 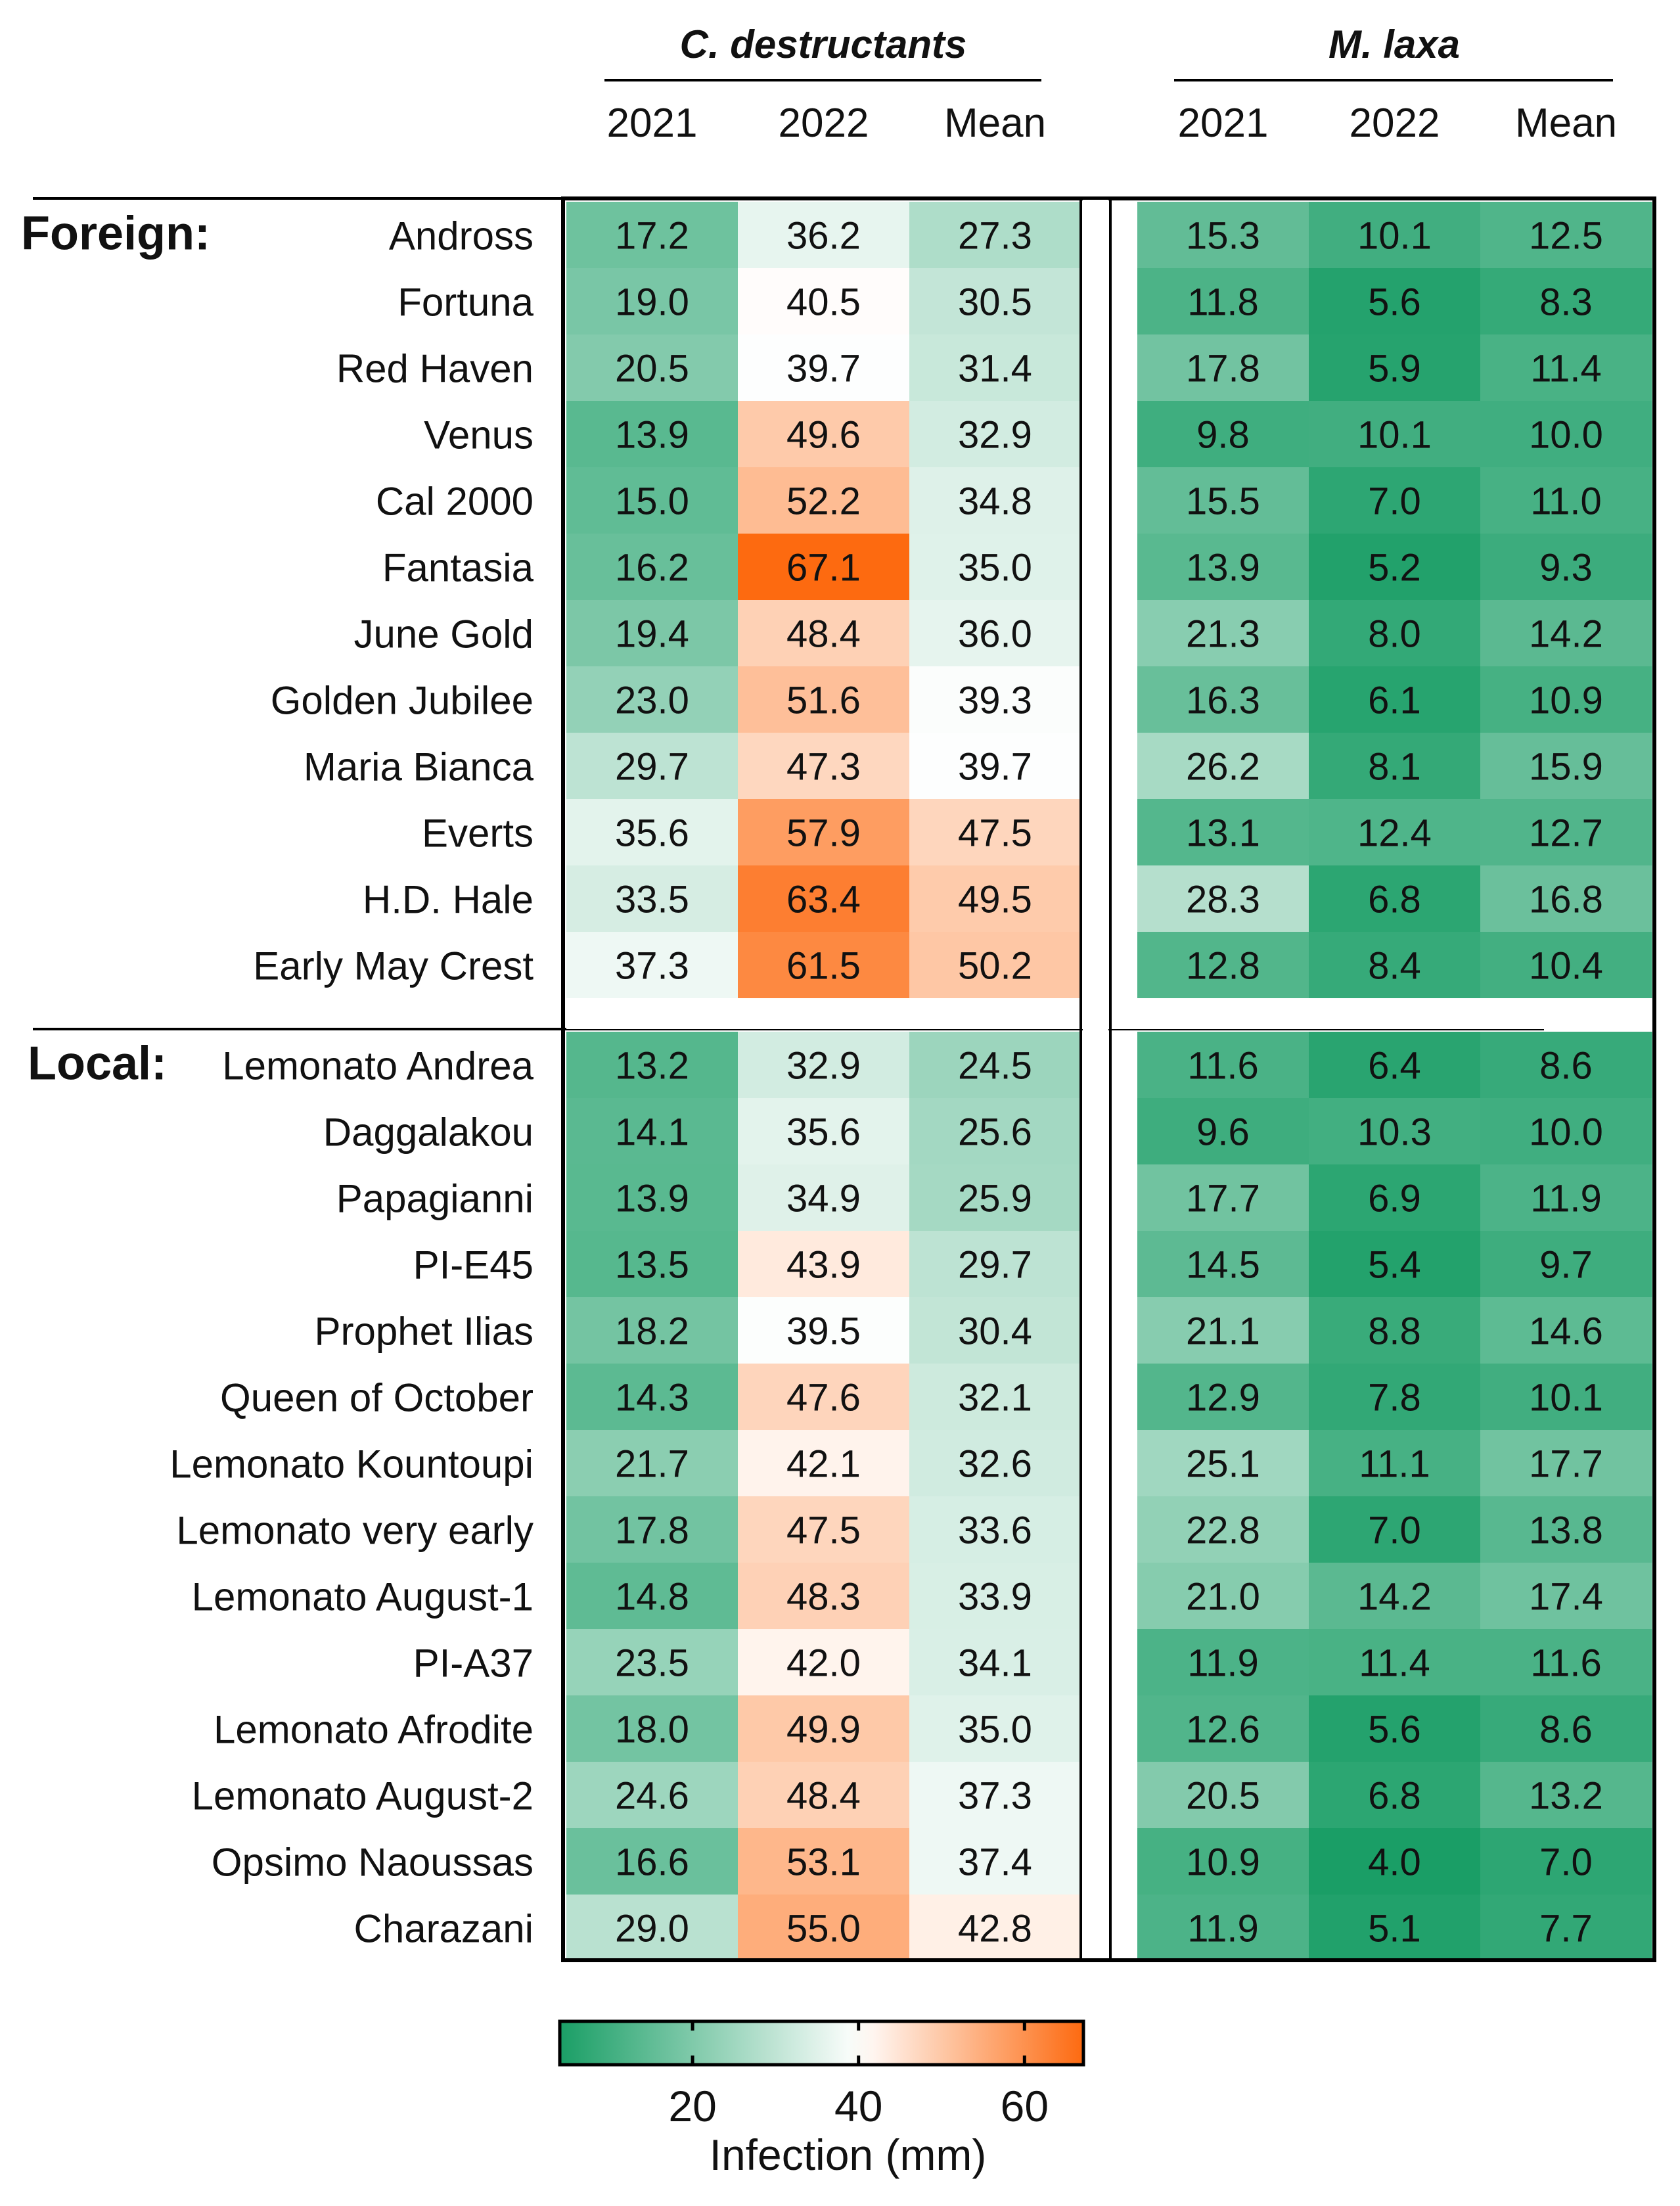 I want to click on cell-value: 5.6, so click(x=1394, y=302).